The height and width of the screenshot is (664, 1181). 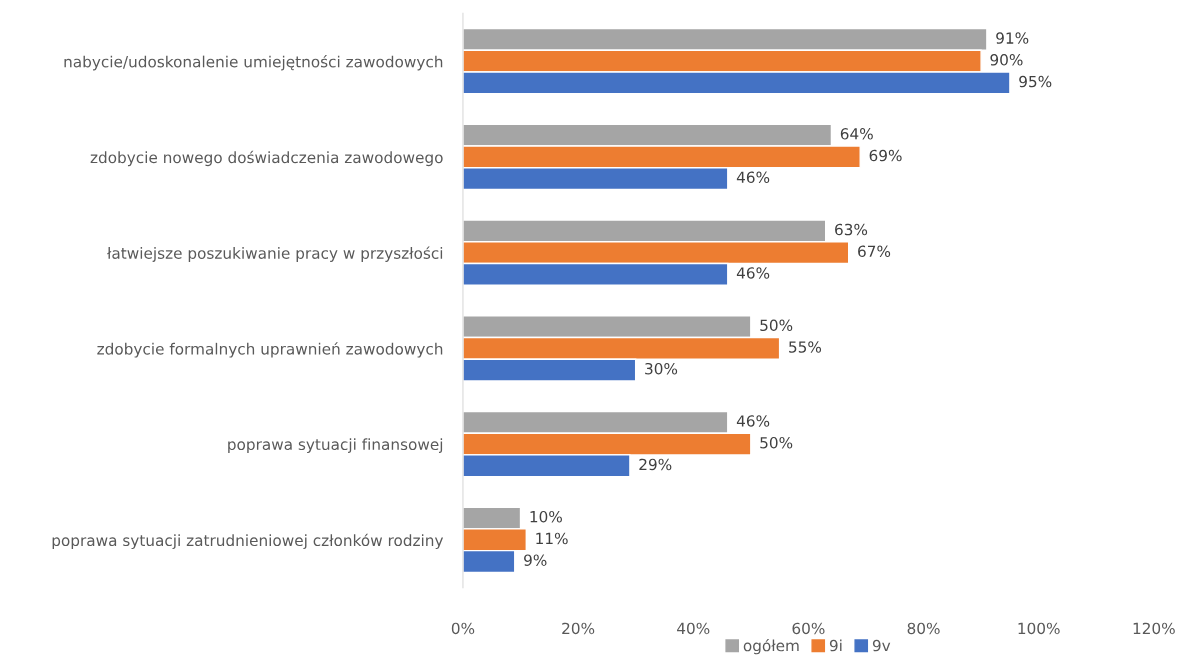 I want to click on data-label: 29%, so click(x=655, y=464).